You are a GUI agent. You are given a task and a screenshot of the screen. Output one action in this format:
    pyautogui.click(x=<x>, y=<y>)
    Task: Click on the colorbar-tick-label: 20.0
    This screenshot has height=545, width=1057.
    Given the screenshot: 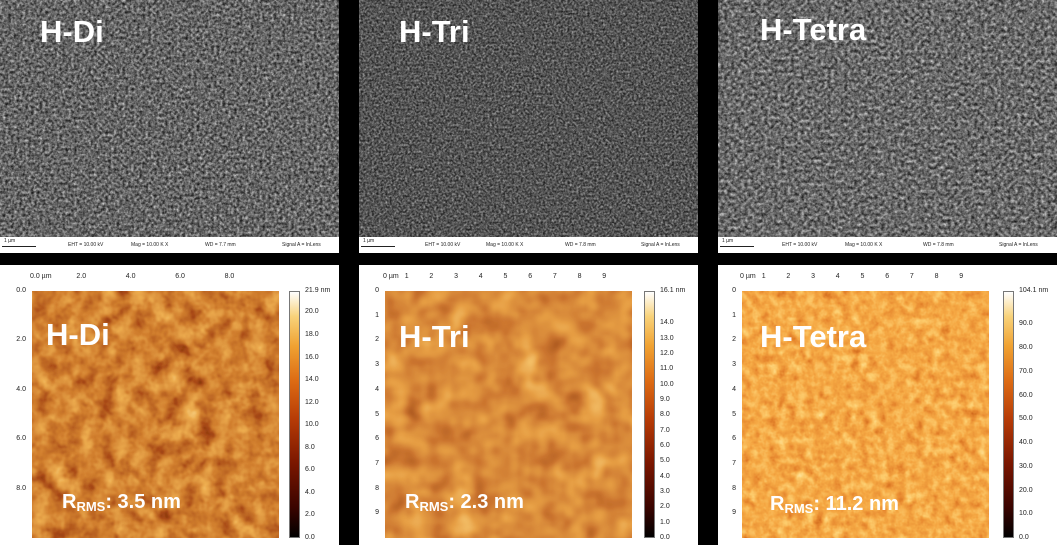 What is the action you would take?
    pyautogui.click(x=312, y=312)
    